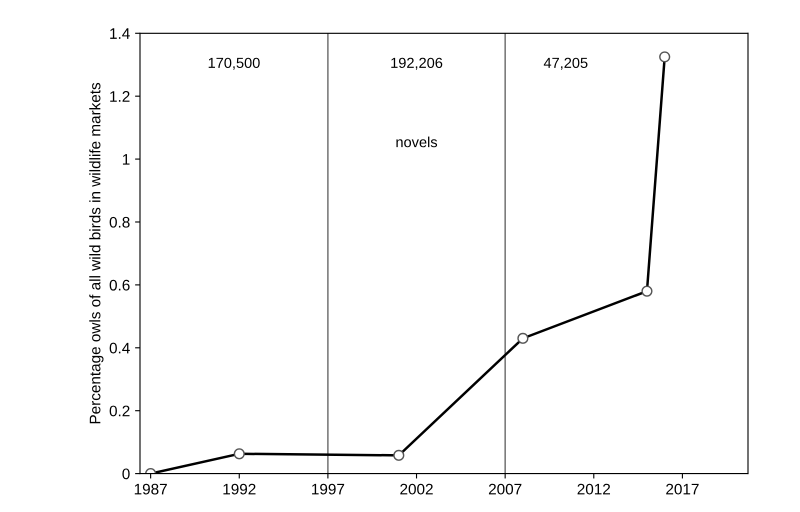 This screenshot has height=512, width=800. I want to click on x-tick-label: 2012, so click(594, 489).